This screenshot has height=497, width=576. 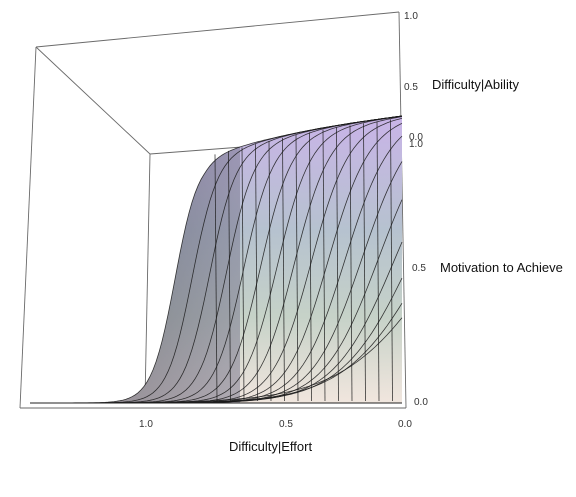 What do you see at coordinates (411, 87) in the screenshot?
I see `tick-ability-mid: 0.5` at bounding box center [411, 87].